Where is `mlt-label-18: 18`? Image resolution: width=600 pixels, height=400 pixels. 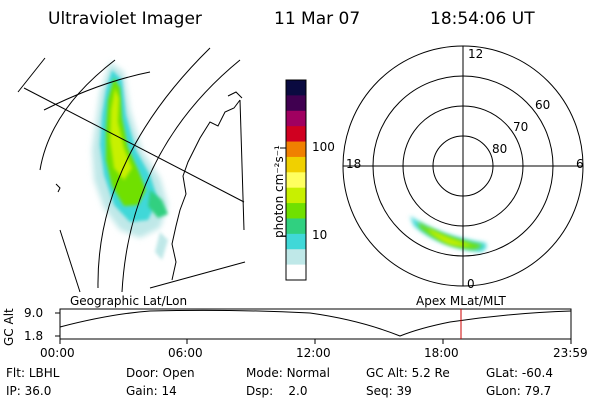 mlt-label-18: 18 is located at coordinates (354, 164).